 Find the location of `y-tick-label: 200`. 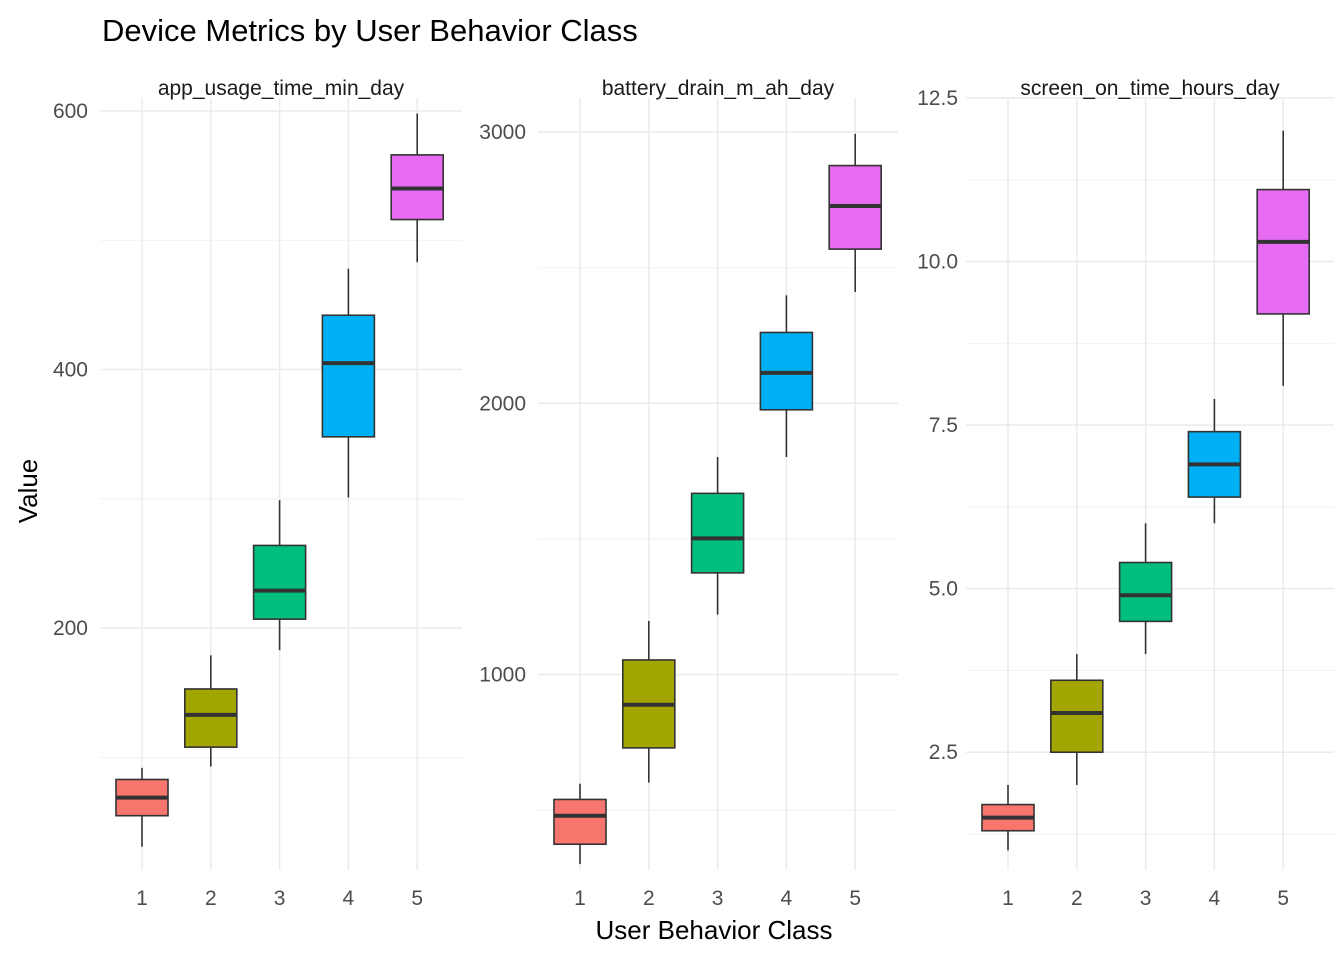

y-tick-label: 200 is located at coordinates (70, 628).